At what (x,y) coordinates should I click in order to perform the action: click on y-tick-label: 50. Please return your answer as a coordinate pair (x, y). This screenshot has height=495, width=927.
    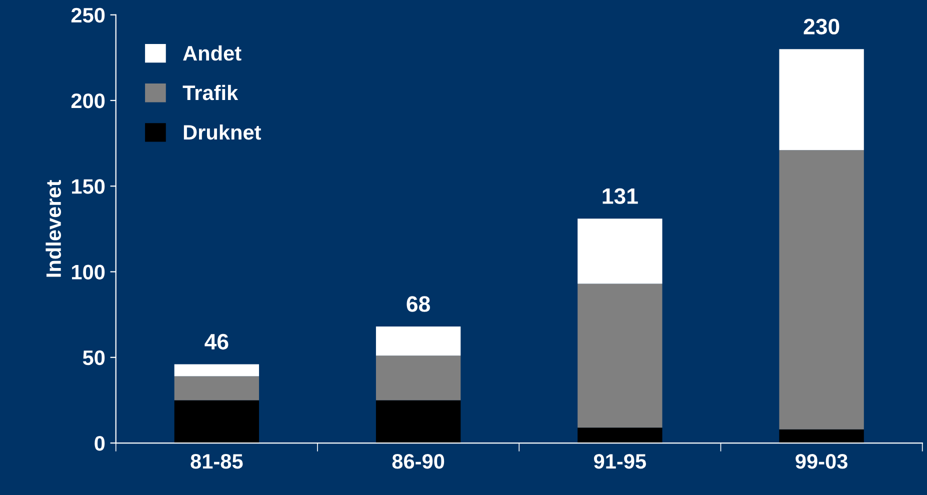
    Looking at the image, I should click on (93, 358).